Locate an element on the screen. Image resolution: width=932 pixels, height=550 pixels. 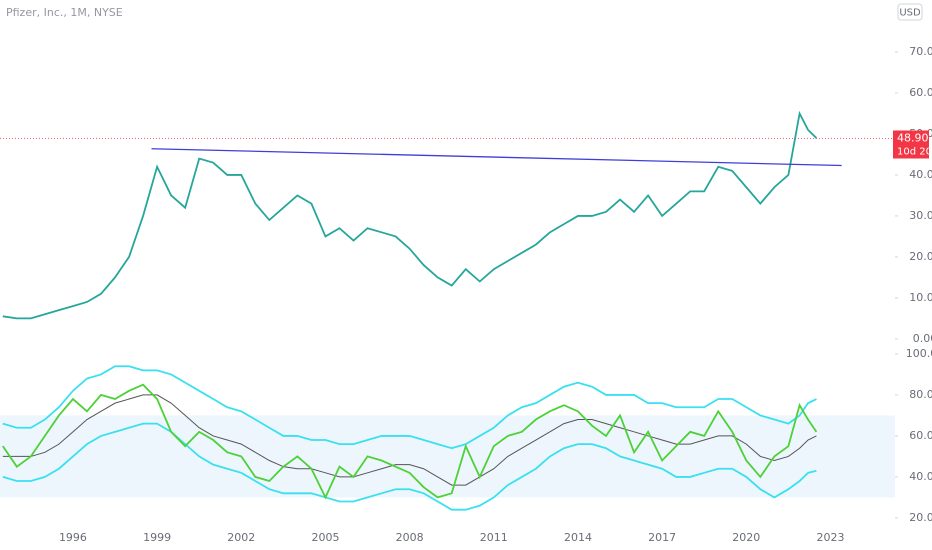
y-tick-label: 0.00 is located at coordinates (922, 338).